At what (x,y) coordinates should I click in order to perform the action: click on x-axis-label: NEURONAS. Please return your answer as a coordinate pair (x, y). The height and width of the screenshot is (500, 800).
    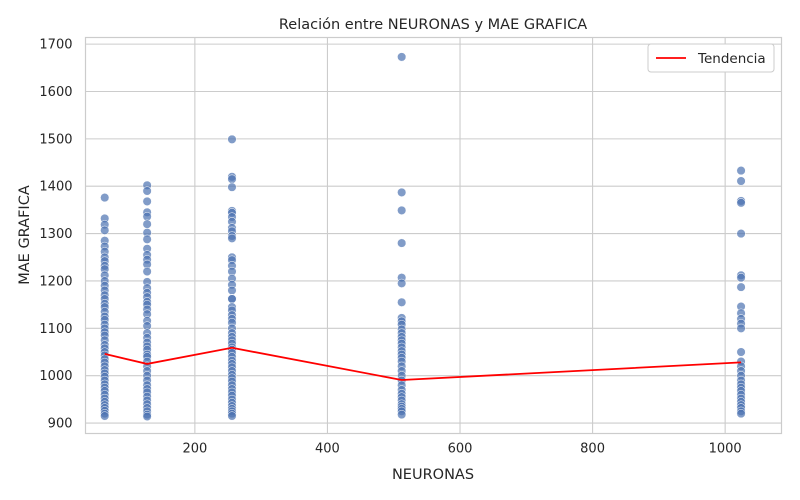
    Looking at the image, I should click on (433, 475).